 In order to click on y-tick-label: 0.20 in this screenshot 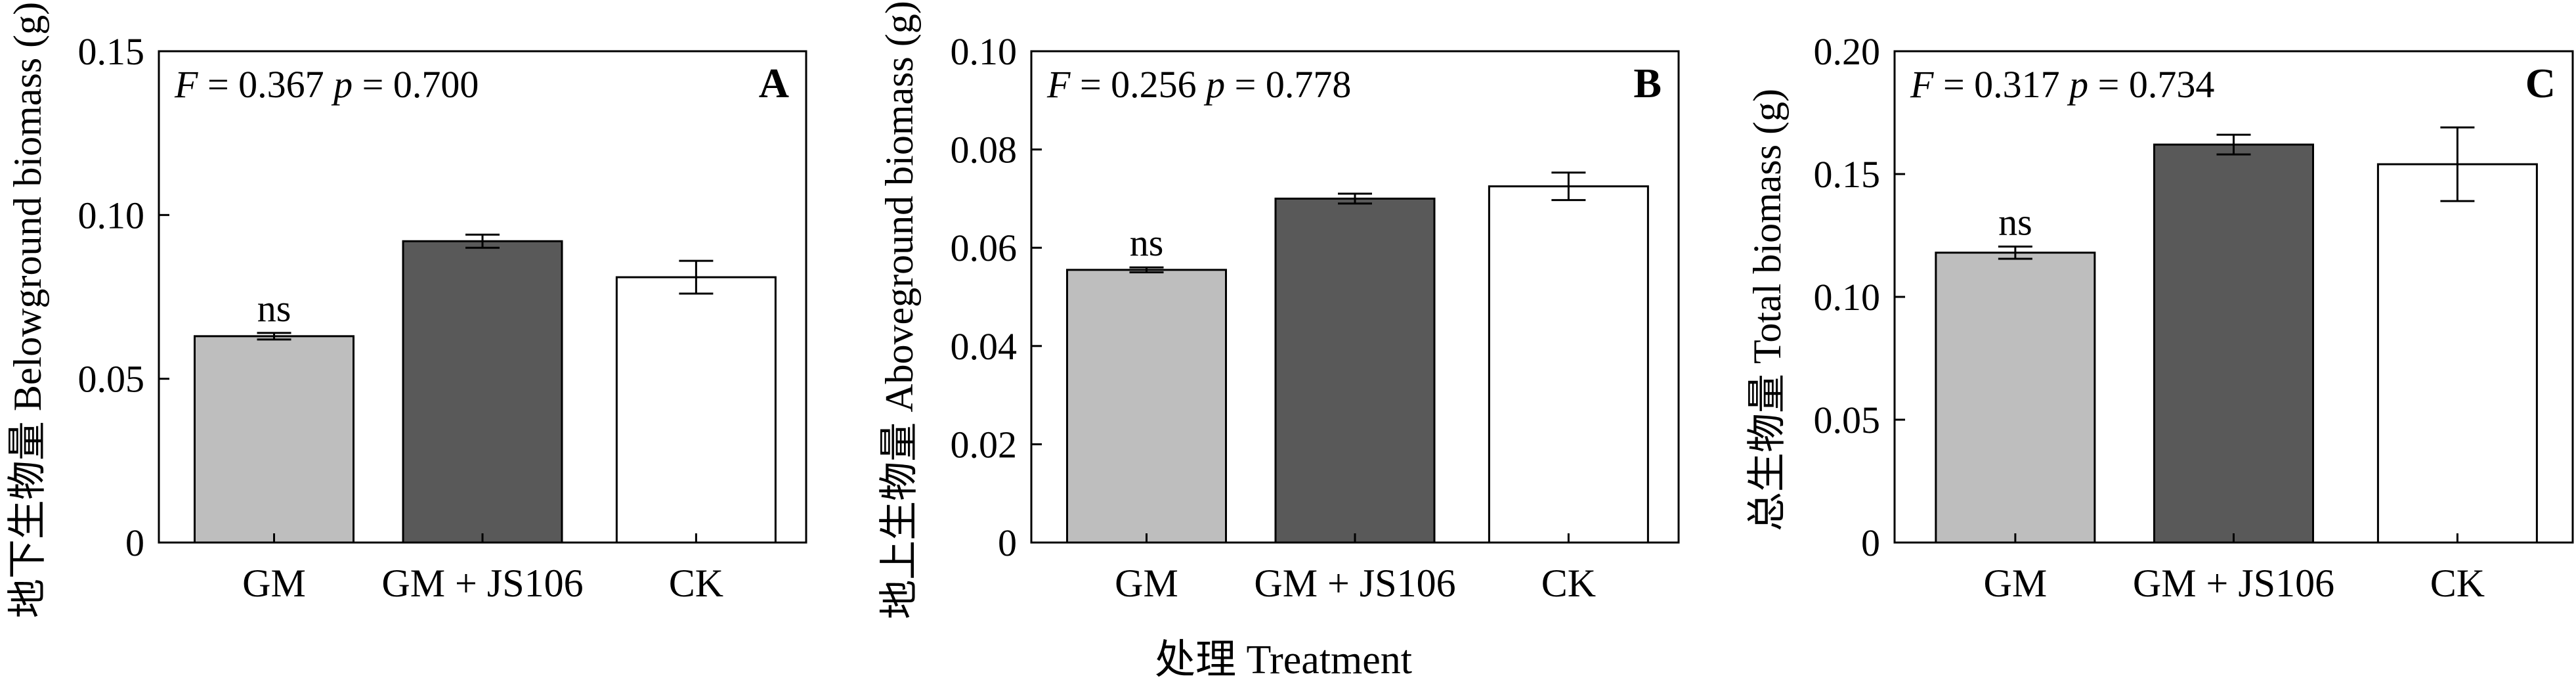, I will do `click(1847, 52)`.